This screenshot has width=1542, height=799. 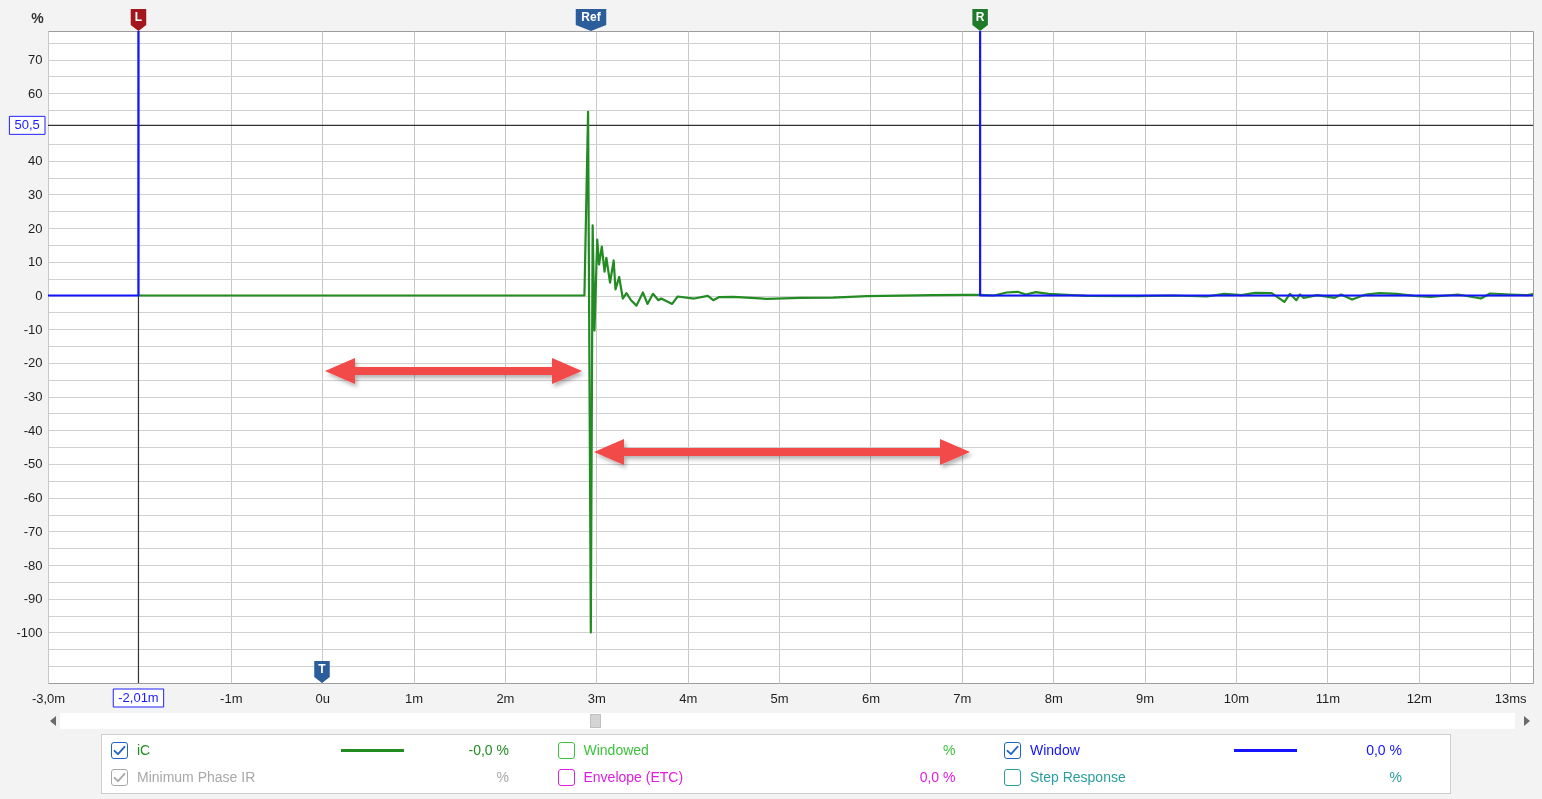 I want to click on text: Ref, so click(x=591, y=17).